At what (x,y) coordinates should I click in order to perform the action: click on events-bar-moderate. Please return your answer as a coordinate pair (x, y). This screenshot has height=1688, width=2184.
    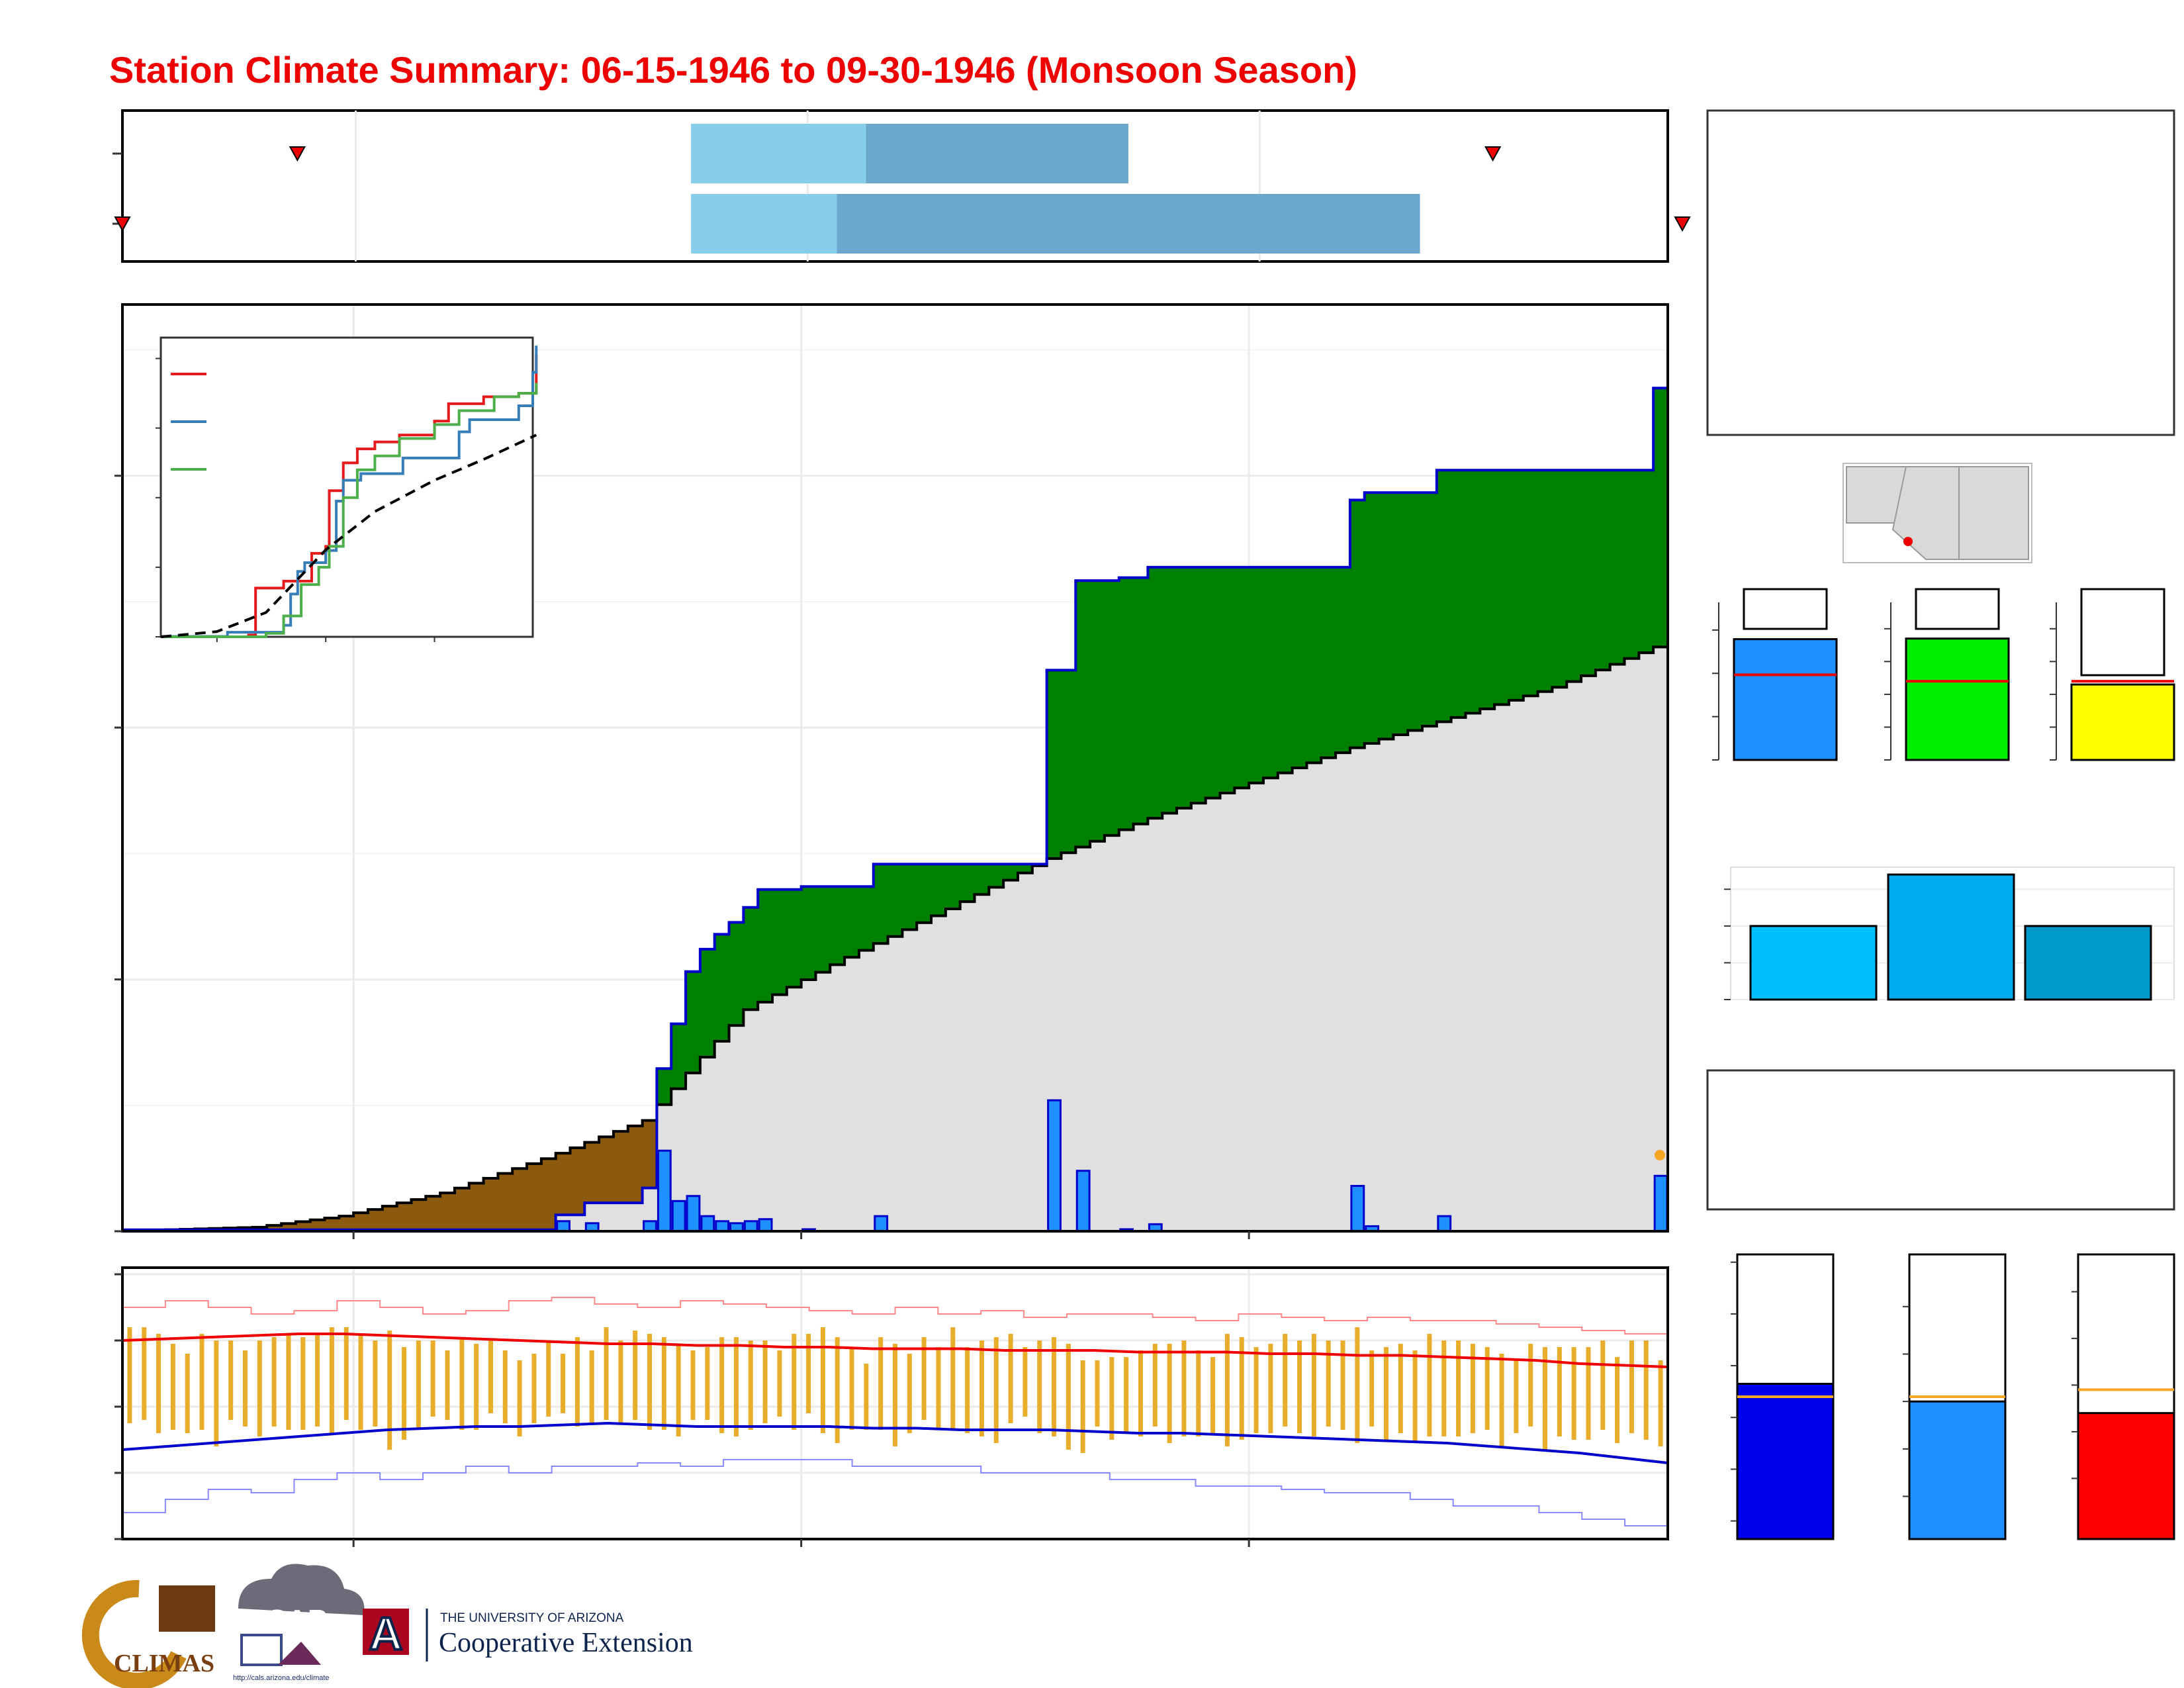
    Looking at the image, I should click on (1951, 937).